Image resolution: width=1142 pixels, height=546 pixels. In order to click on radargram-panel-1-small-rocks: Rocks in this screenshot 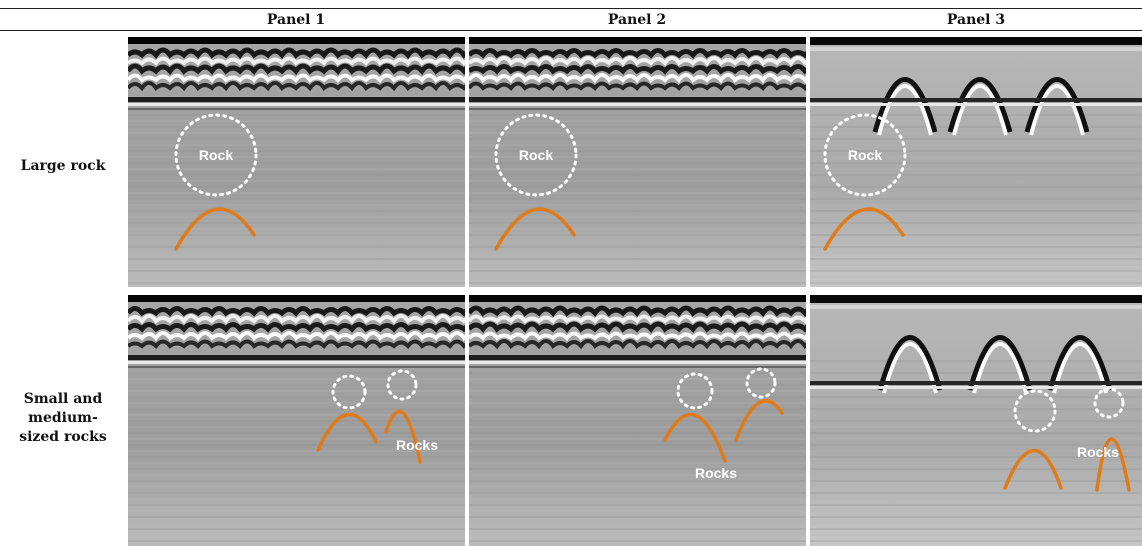, I will do `click(296, 420)`.